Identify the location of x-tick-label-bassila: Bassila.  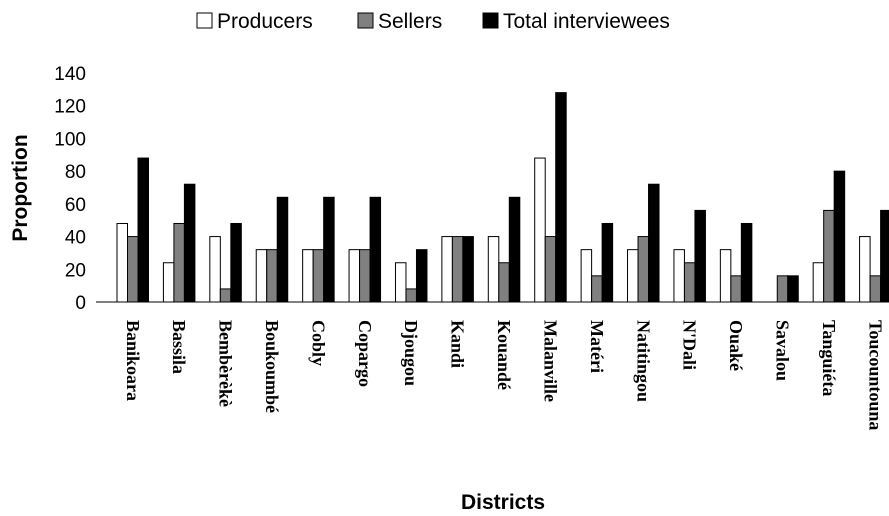
(179, 347).